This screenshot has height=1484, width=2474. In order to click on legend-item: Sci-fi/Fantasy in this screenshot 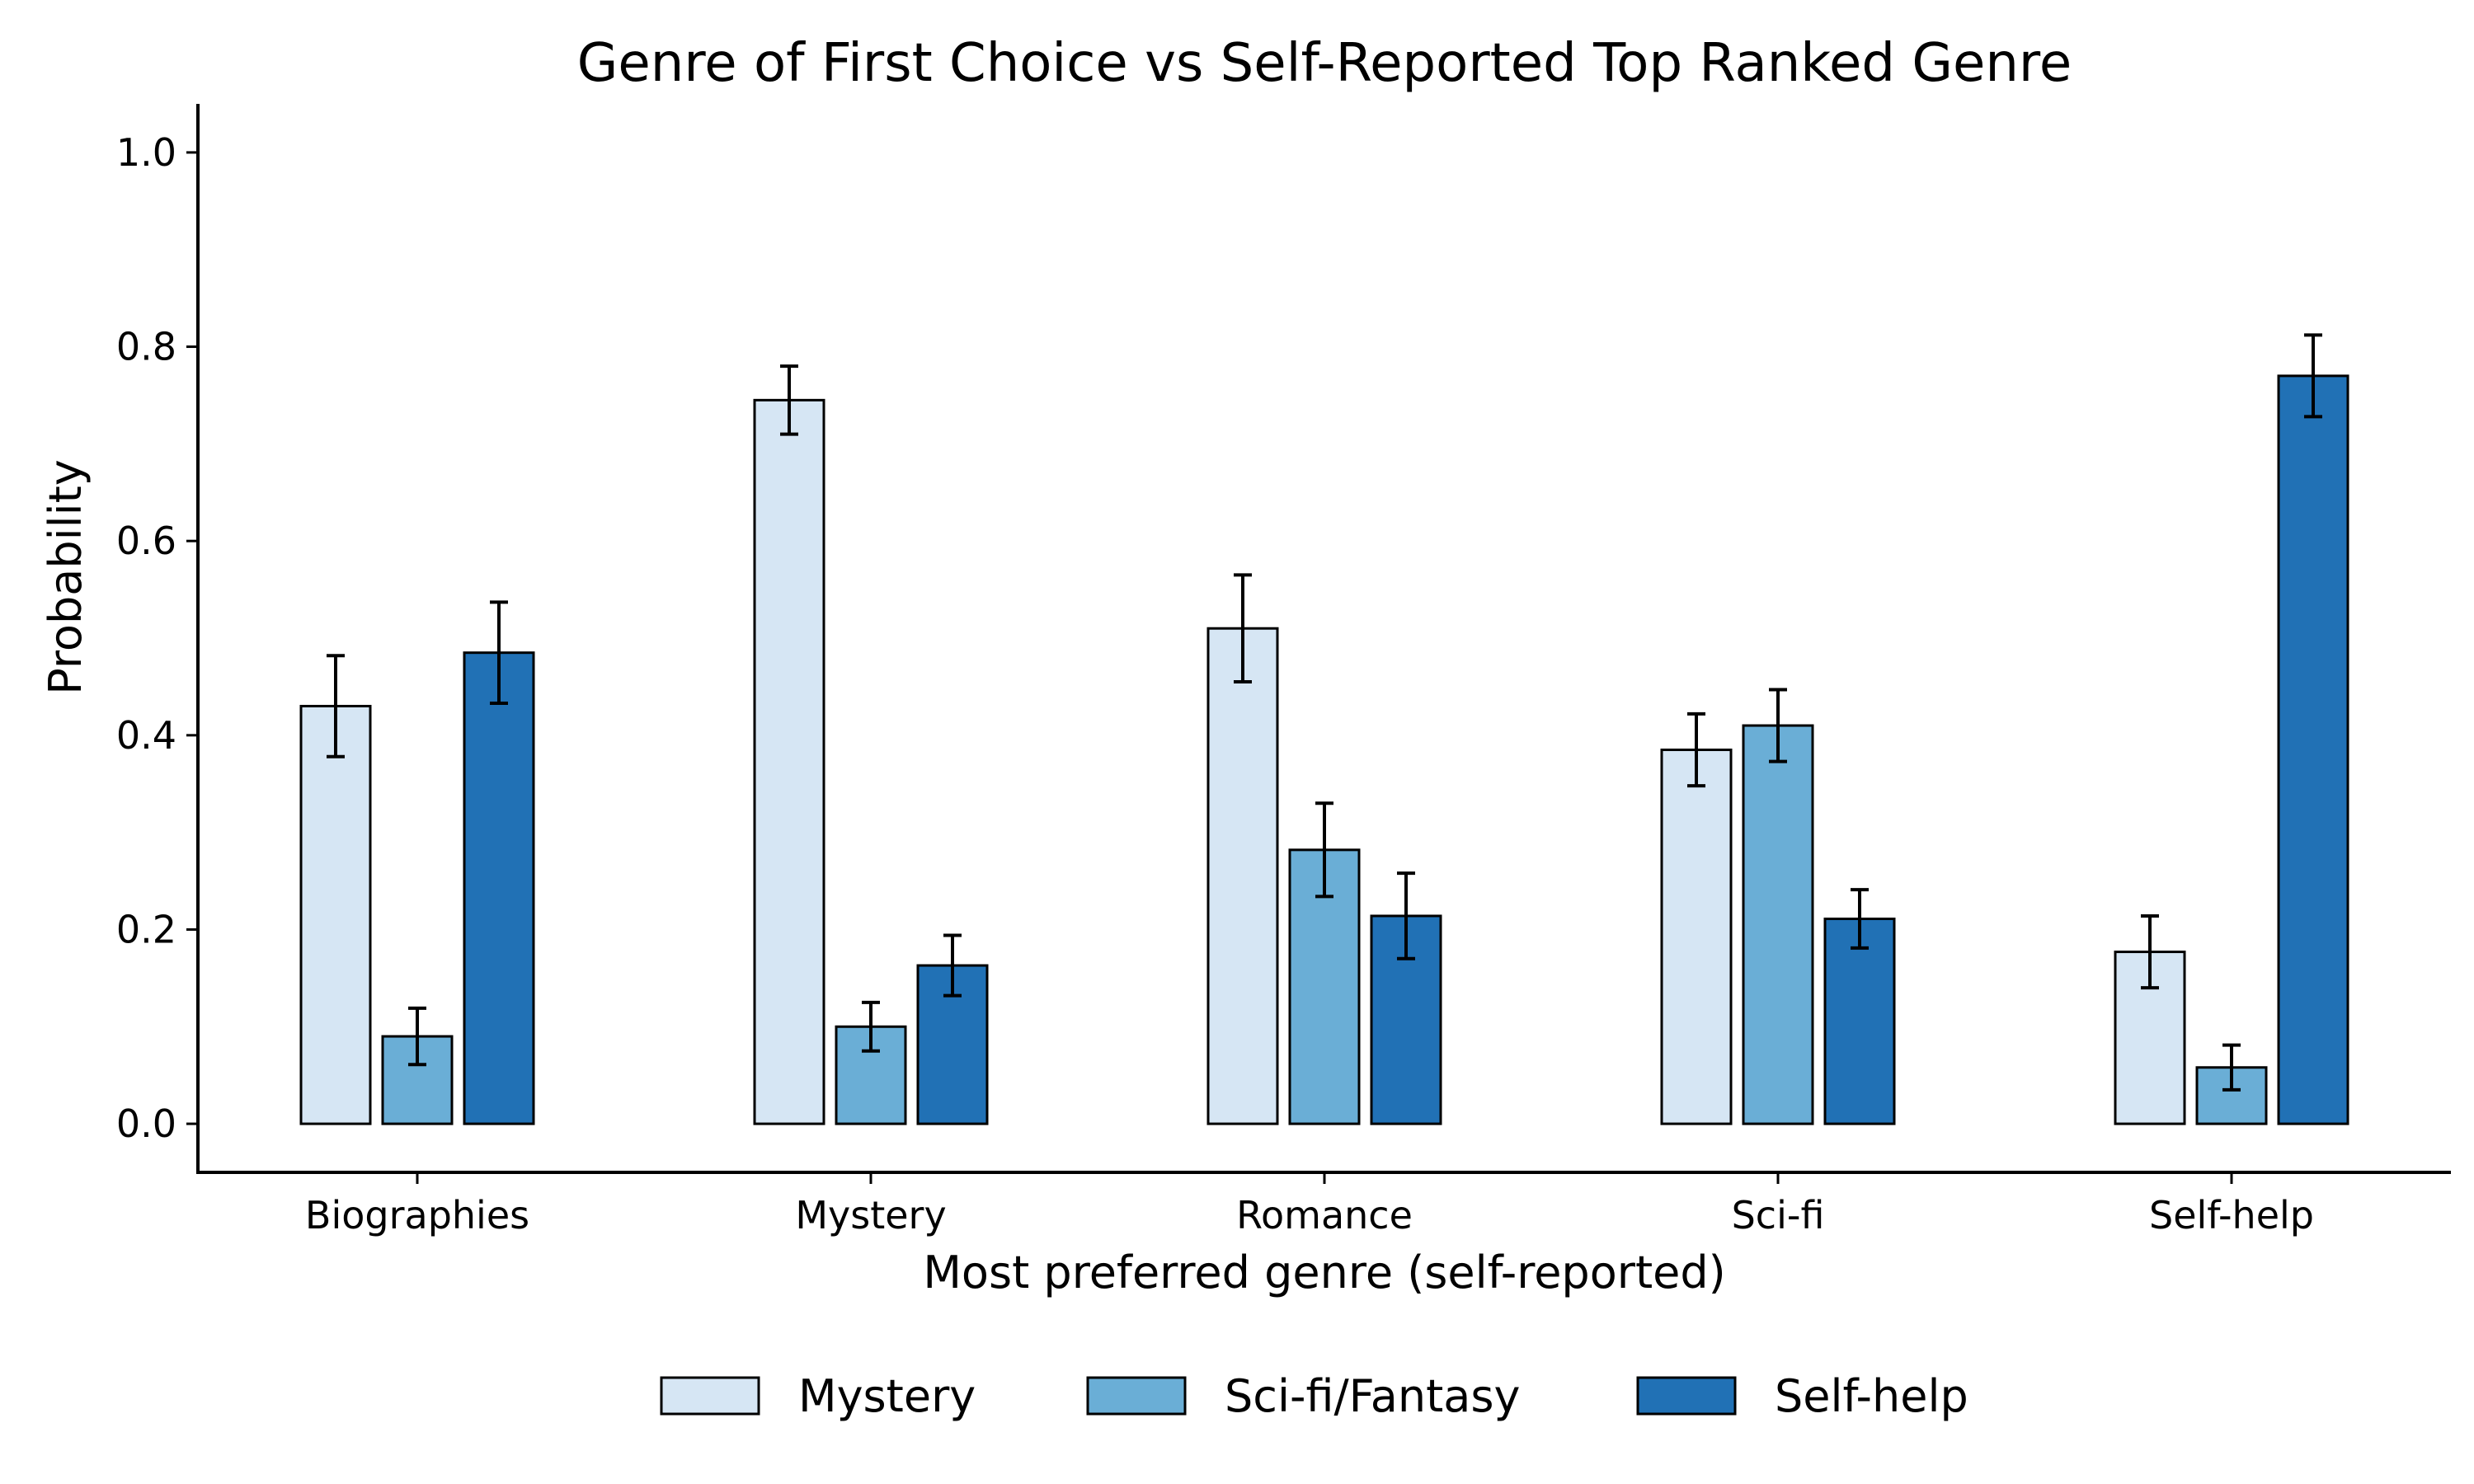, I will do `click(1303, 1396)`.